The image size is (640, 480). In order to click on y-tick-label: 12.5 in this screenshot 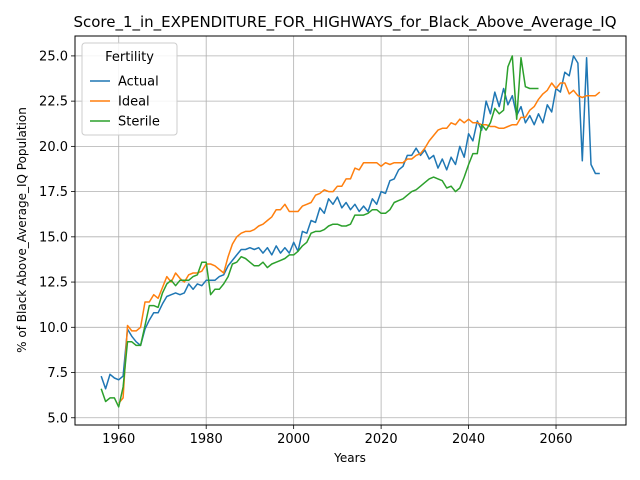, I will do `click(53, 283)`.